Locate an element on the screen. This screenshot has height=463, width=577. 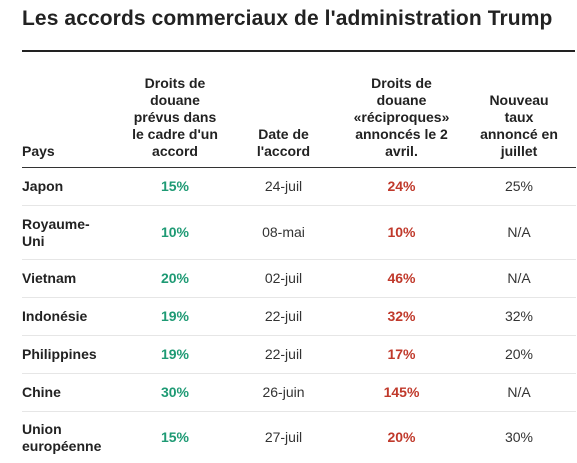
country-label: Chine is located at coordinates (59, 392).